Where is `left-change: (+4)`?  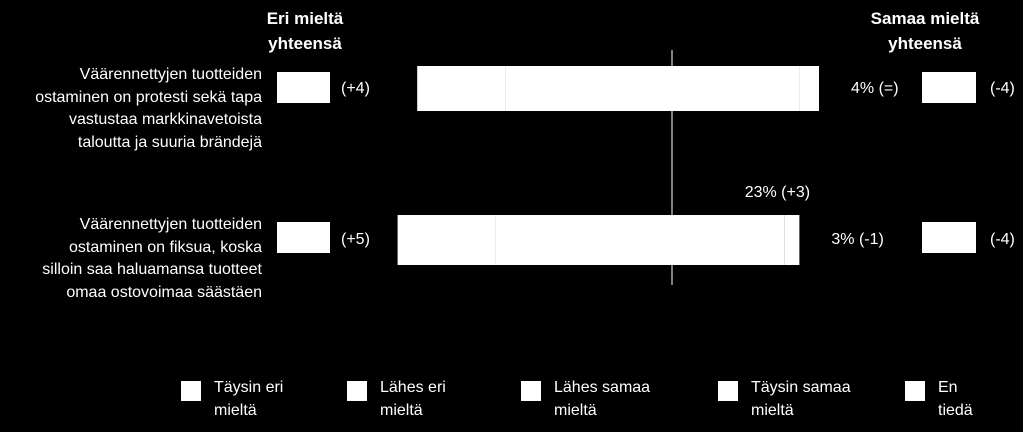
left-change: (+4) is located at coordinates (355, 88).